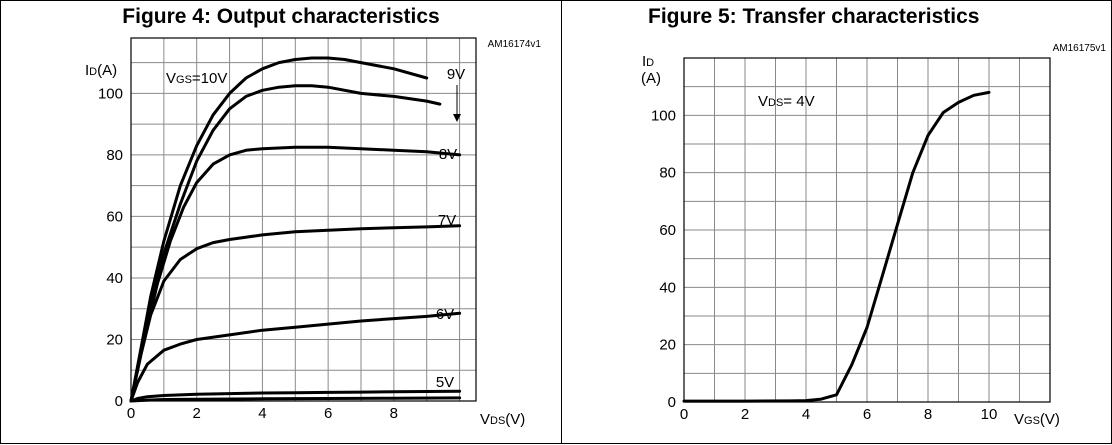  I want to click on arrow-head, so click(457, 118).